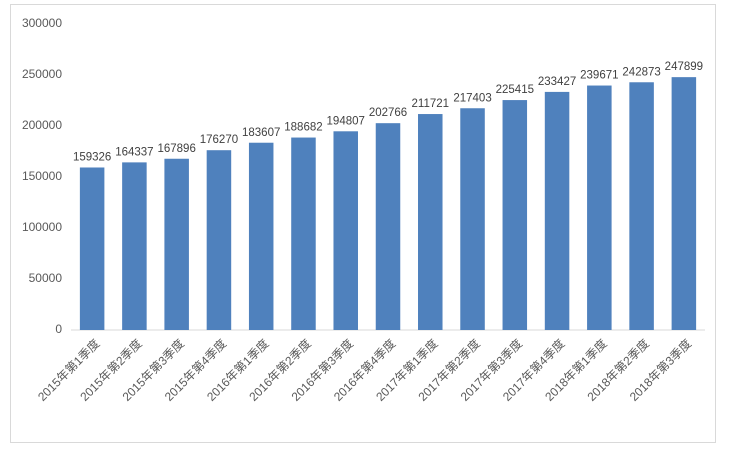  What do you see at coordinates (219, 140) in the screenshot?
I see `value-label: 176270` at bounding box center [219, 140].